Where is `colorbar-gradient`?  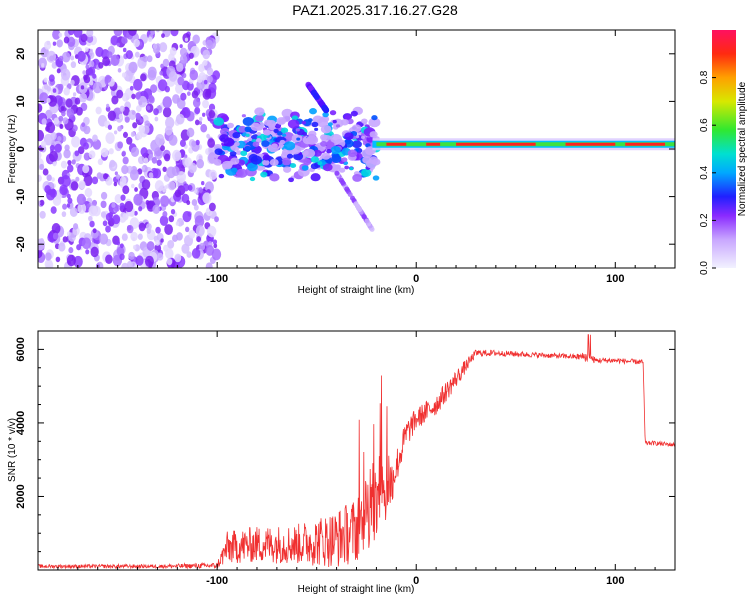
colorbar-gradient is located at coordinates (724, 149).